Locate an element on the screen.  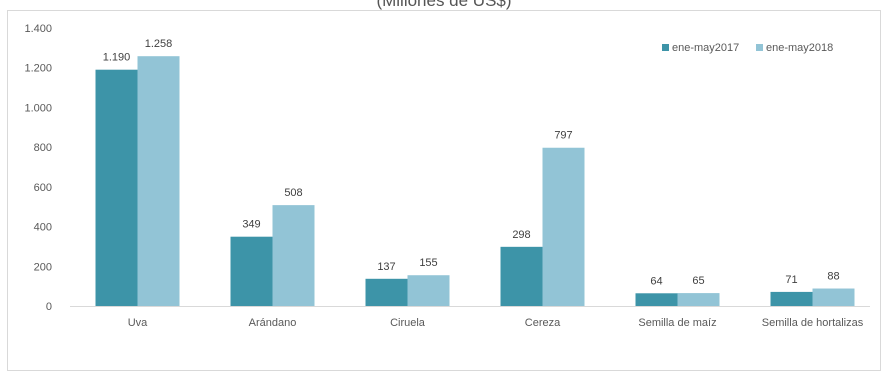
y-tick-label: 800 is located at coordinates (43, 148).